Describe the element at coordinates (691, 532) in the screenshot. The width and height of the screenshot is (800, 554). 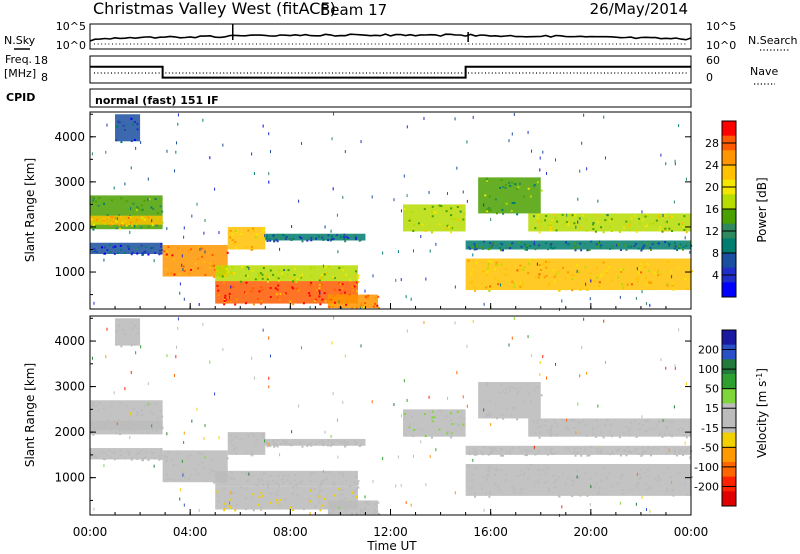
I see `x-tick-label: 00:00` at that location.